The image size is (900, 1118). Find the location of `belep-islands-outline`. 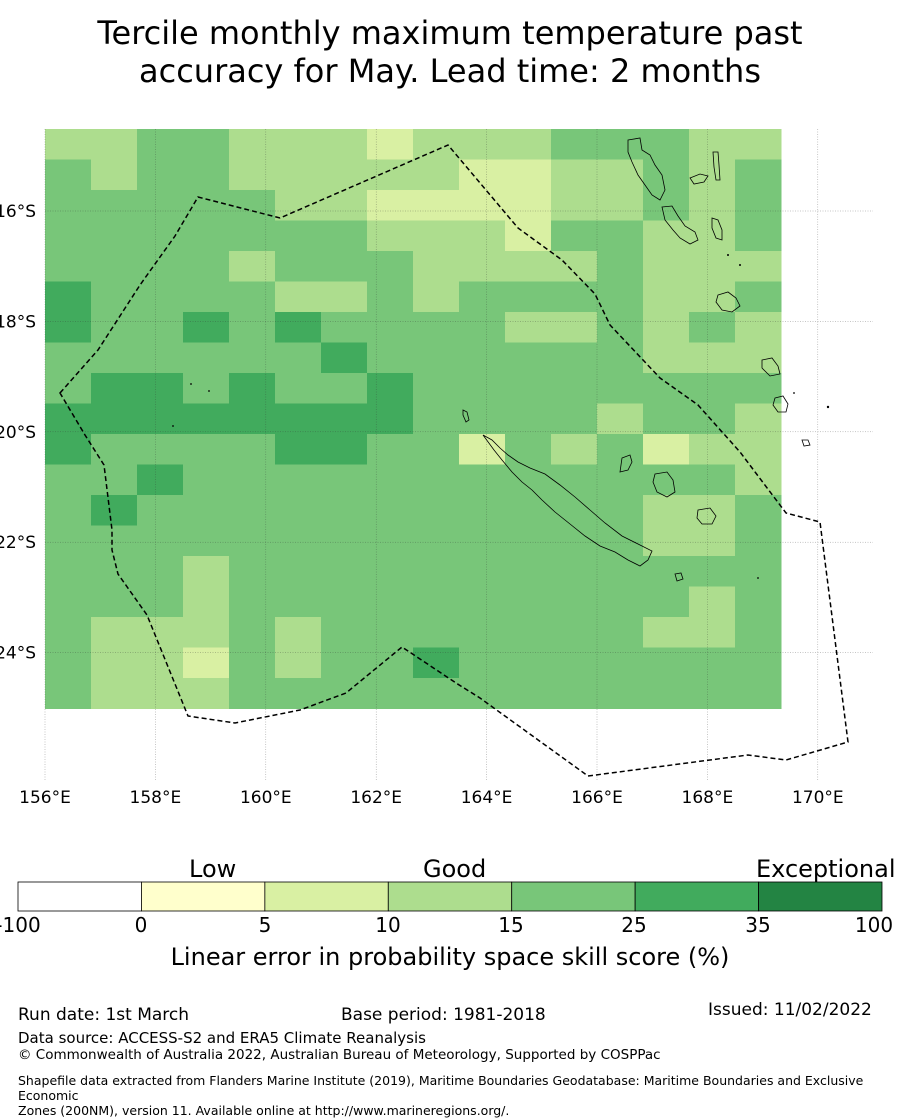

belep-islands-outline is located at coordinates (466, 416).